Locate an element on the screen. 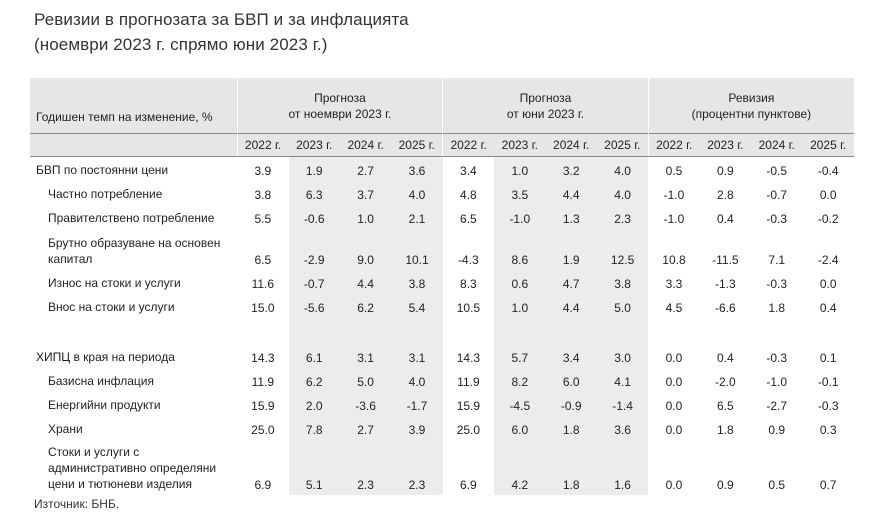 Image resolution: width=884 pixels, height=520 pixels. table-cell: -2.9 is located at coordinates (314, 249).